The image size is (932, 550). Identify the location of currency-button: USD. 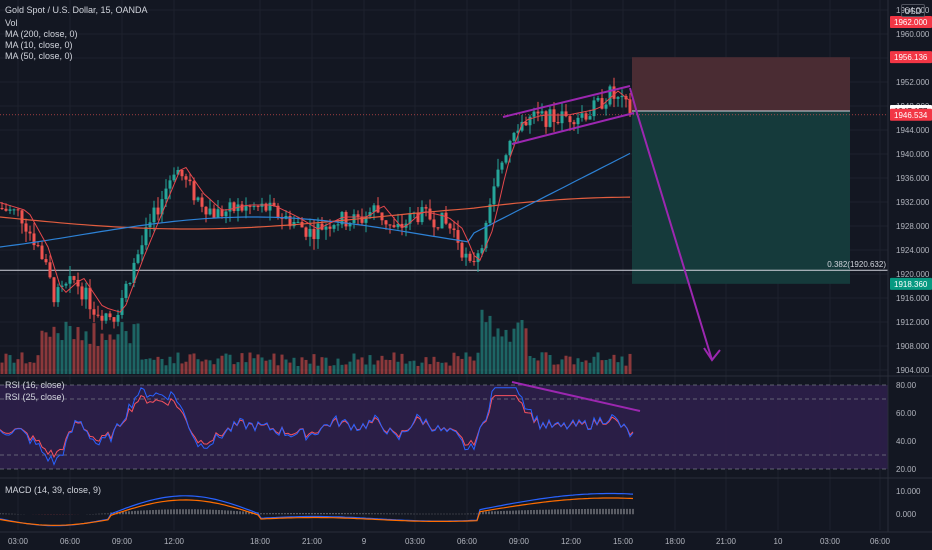
(913, 10).